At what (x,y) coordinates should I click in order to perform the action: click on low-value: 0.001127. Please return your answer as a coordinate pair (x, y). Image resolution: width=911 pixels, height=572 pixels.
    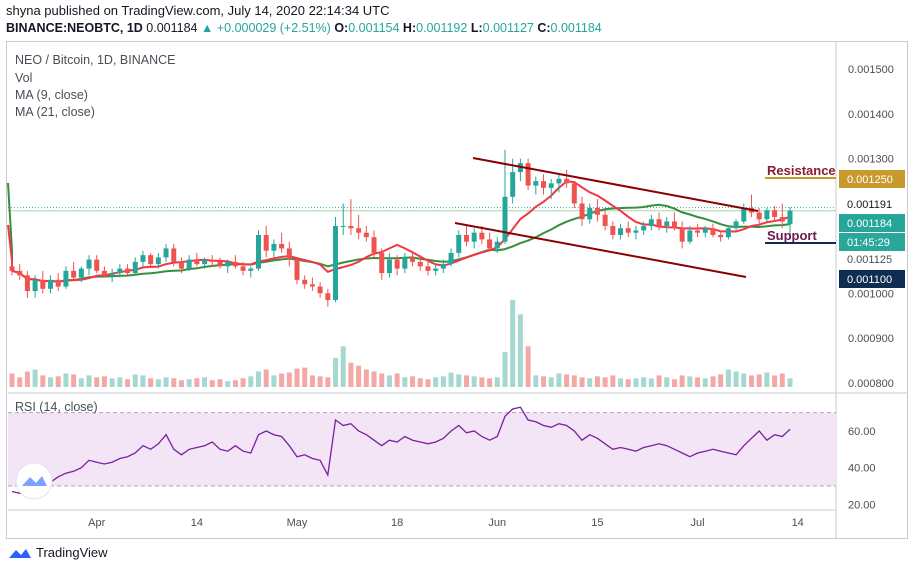
    Looking at the image, I should click on (508, 28).